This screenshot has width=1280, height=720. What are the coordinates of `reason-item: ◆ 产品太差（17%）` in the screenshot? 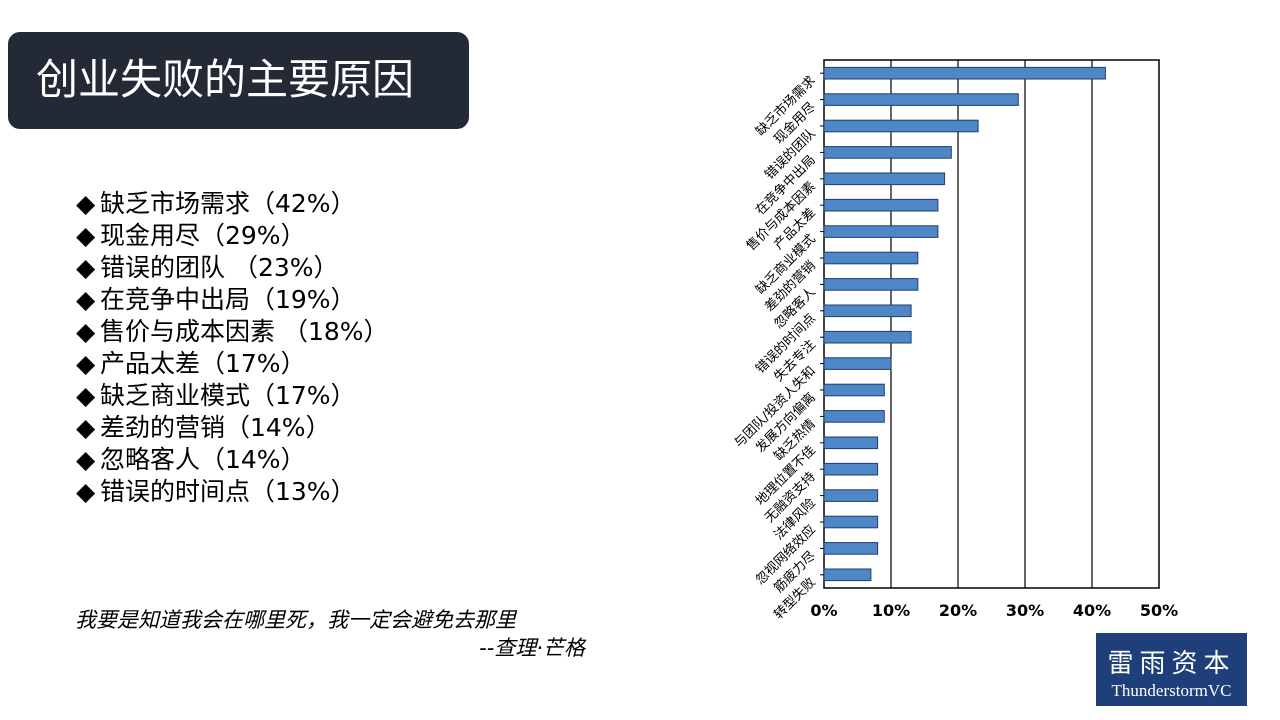 It's located at (232, 364).